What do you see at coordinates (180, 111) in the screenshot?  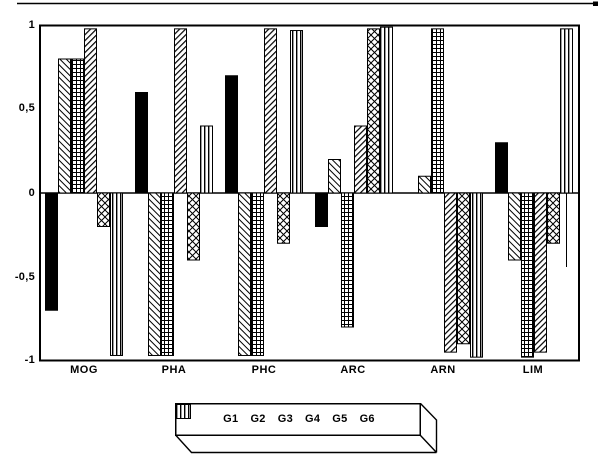 I see `bar-g4-pha` at bounding box center [180, 111].